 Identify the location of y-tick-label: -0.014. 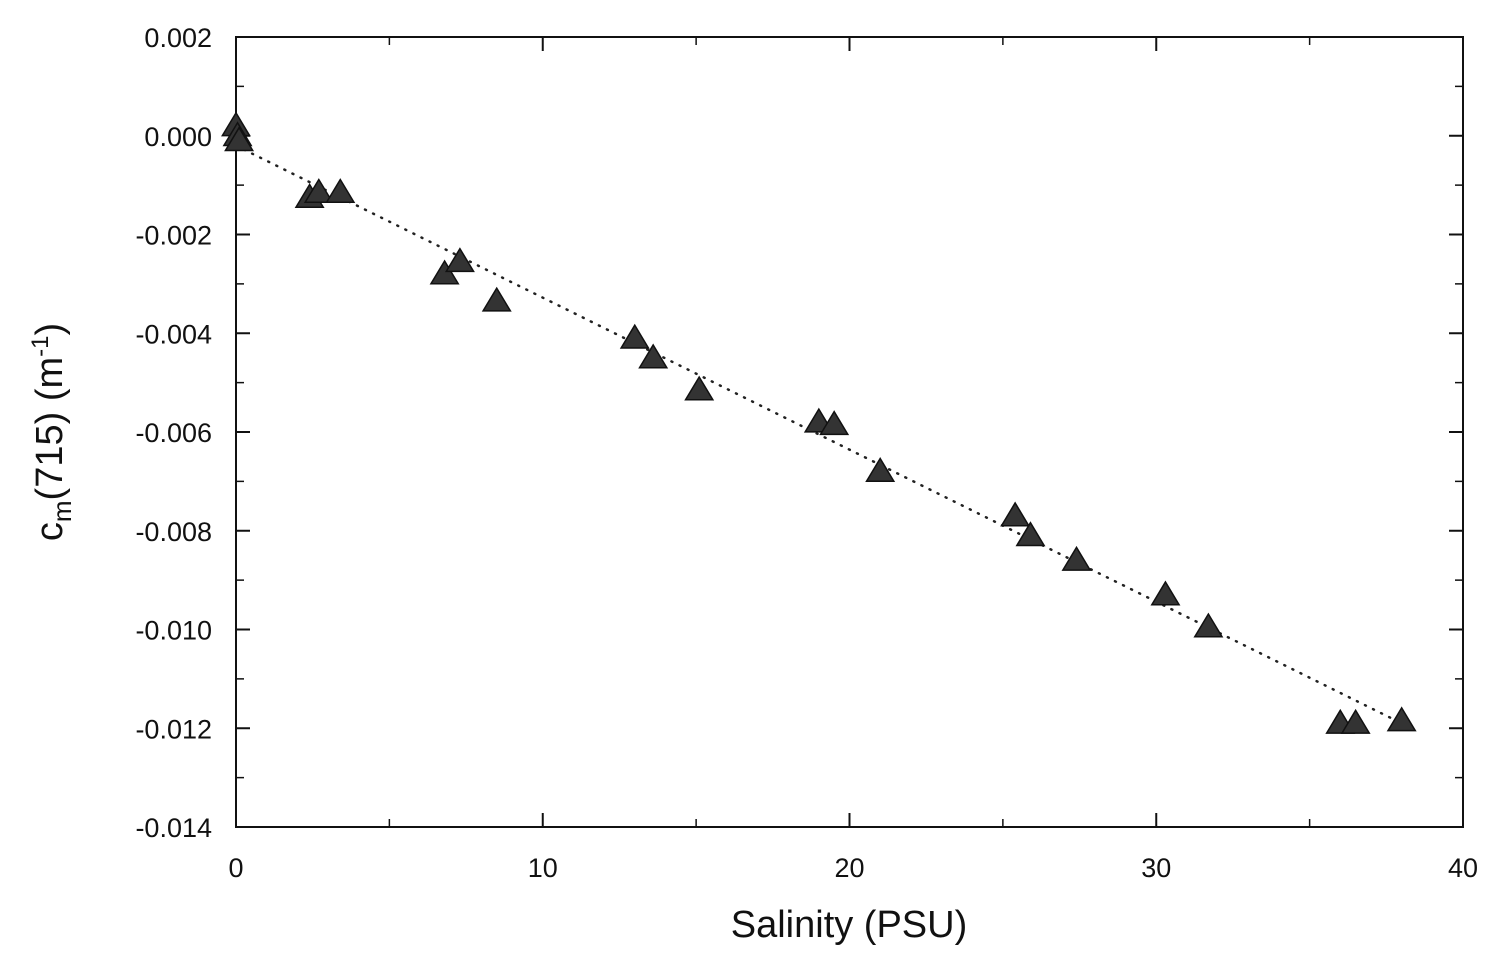
(173, 828).